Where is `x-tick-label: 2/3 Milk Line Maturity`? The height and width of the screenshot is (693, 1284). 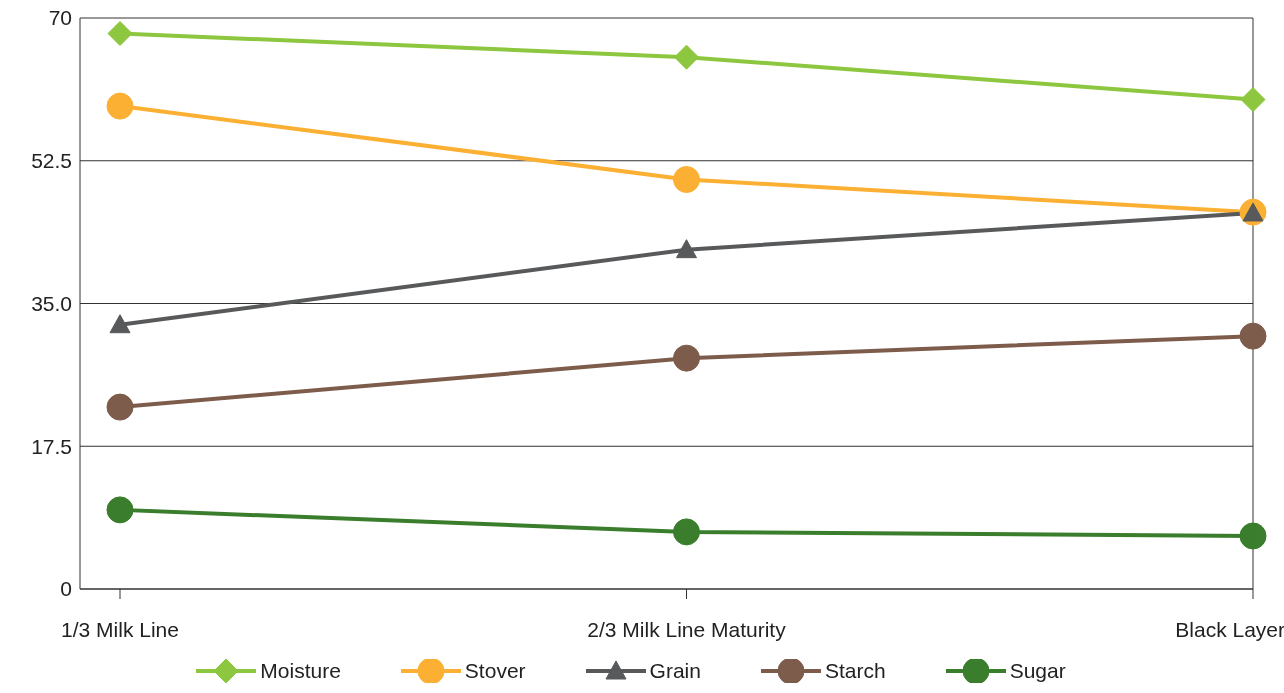 x-tick-label: 2/3 Milk Line Maturity is located at coordinates (687, 629).